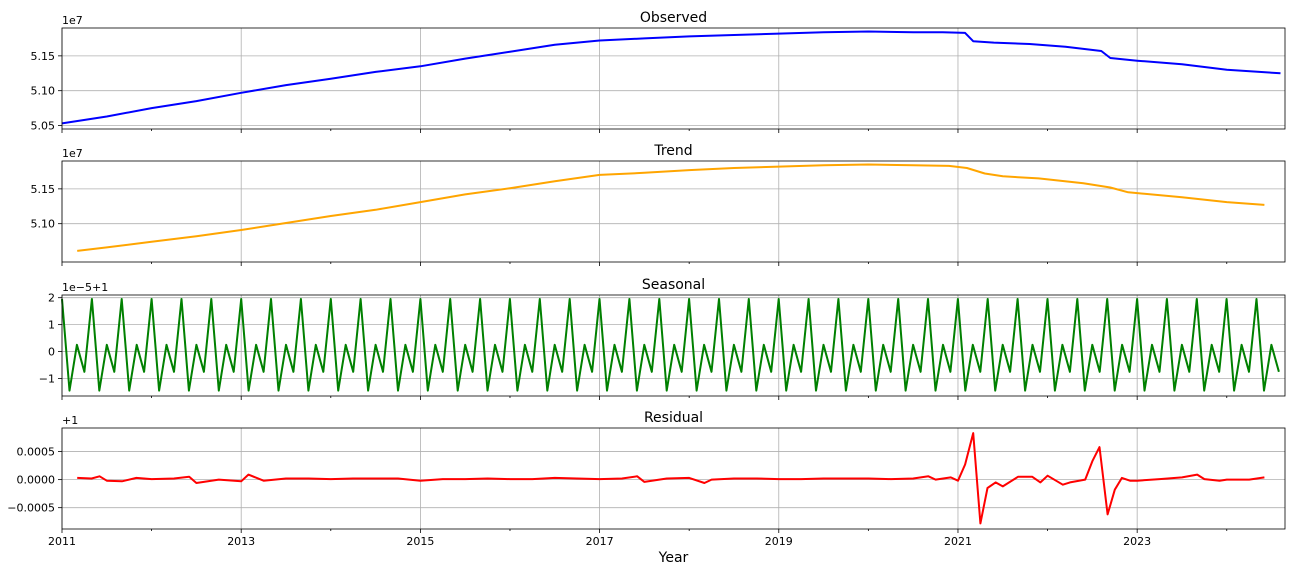  I want to click on residual-ytick-label: 0.0005, so click(36, 452).